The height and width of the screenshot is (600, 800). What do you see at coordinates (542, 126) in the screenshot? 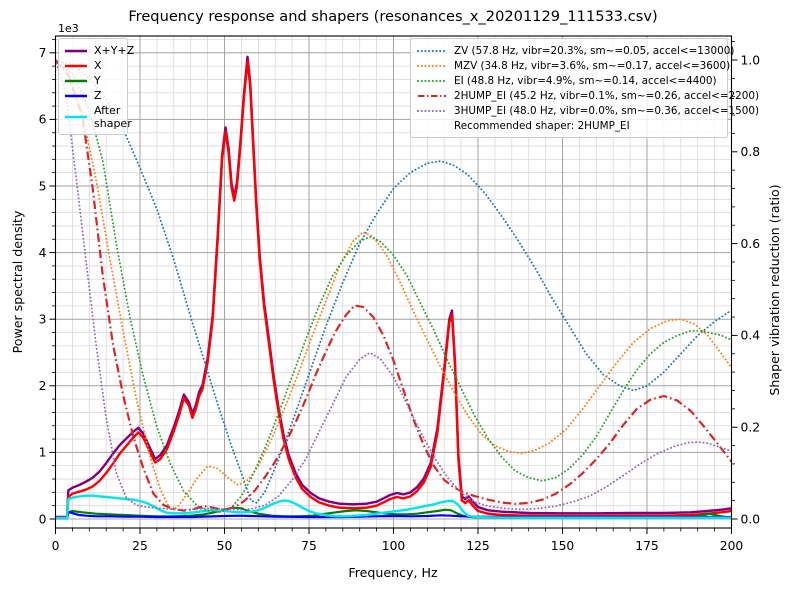
I see `recommended-shaper-text: Recommended shaper: 2HUMP_EI` at bounding box center [542, 126].